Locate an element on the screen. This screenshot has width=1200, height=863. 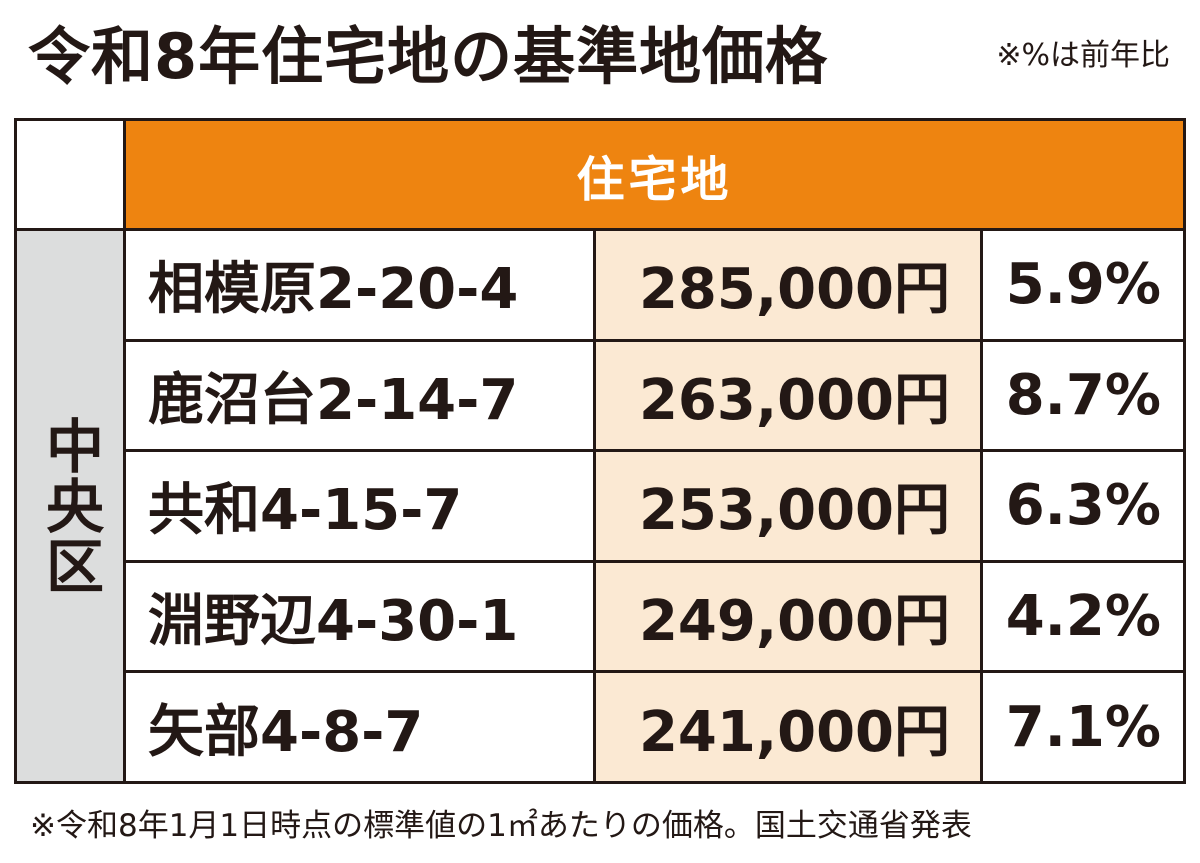
table-row: 淵野辺4-30-1 249,000円 4.2% is located at coordinates (654, 618).